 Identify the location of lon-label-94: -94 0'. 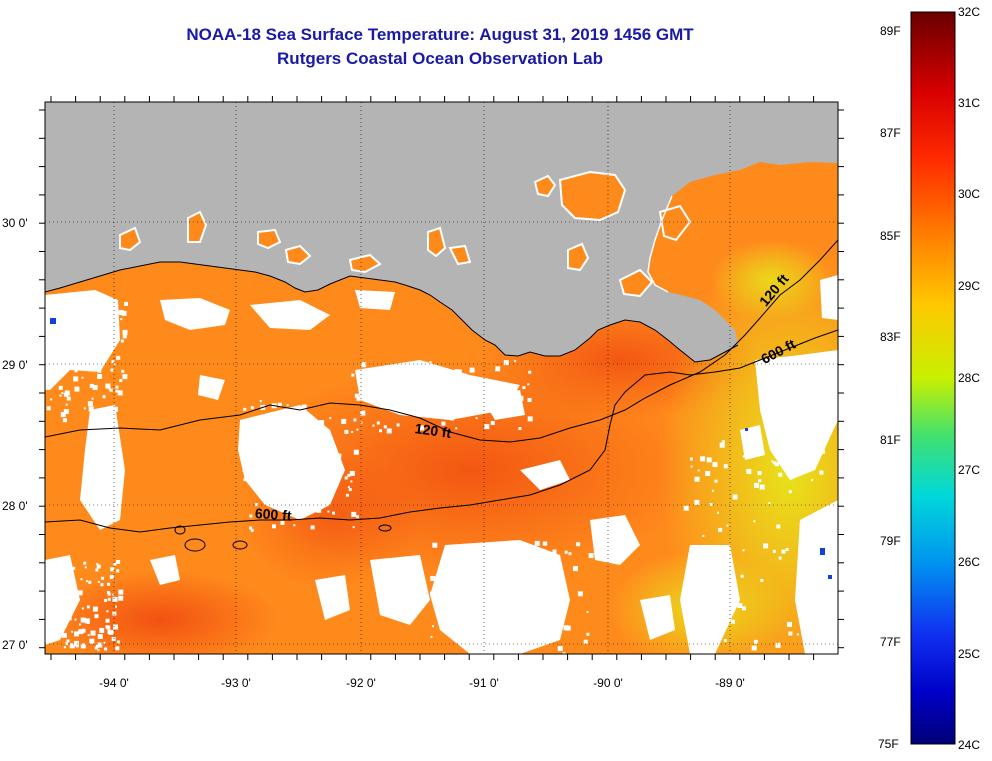
(114, 683).